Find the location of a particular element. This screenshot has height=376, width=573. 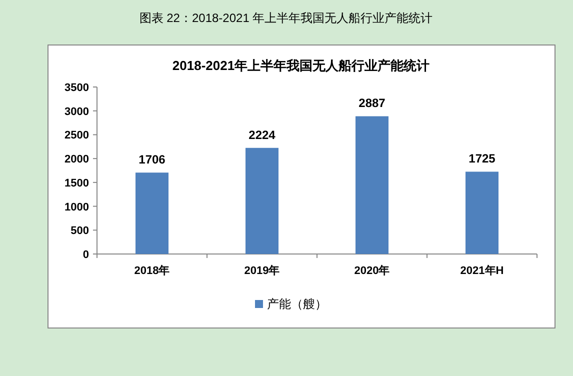

y-tick-label: 1000 is located at coordinates (76, 207).